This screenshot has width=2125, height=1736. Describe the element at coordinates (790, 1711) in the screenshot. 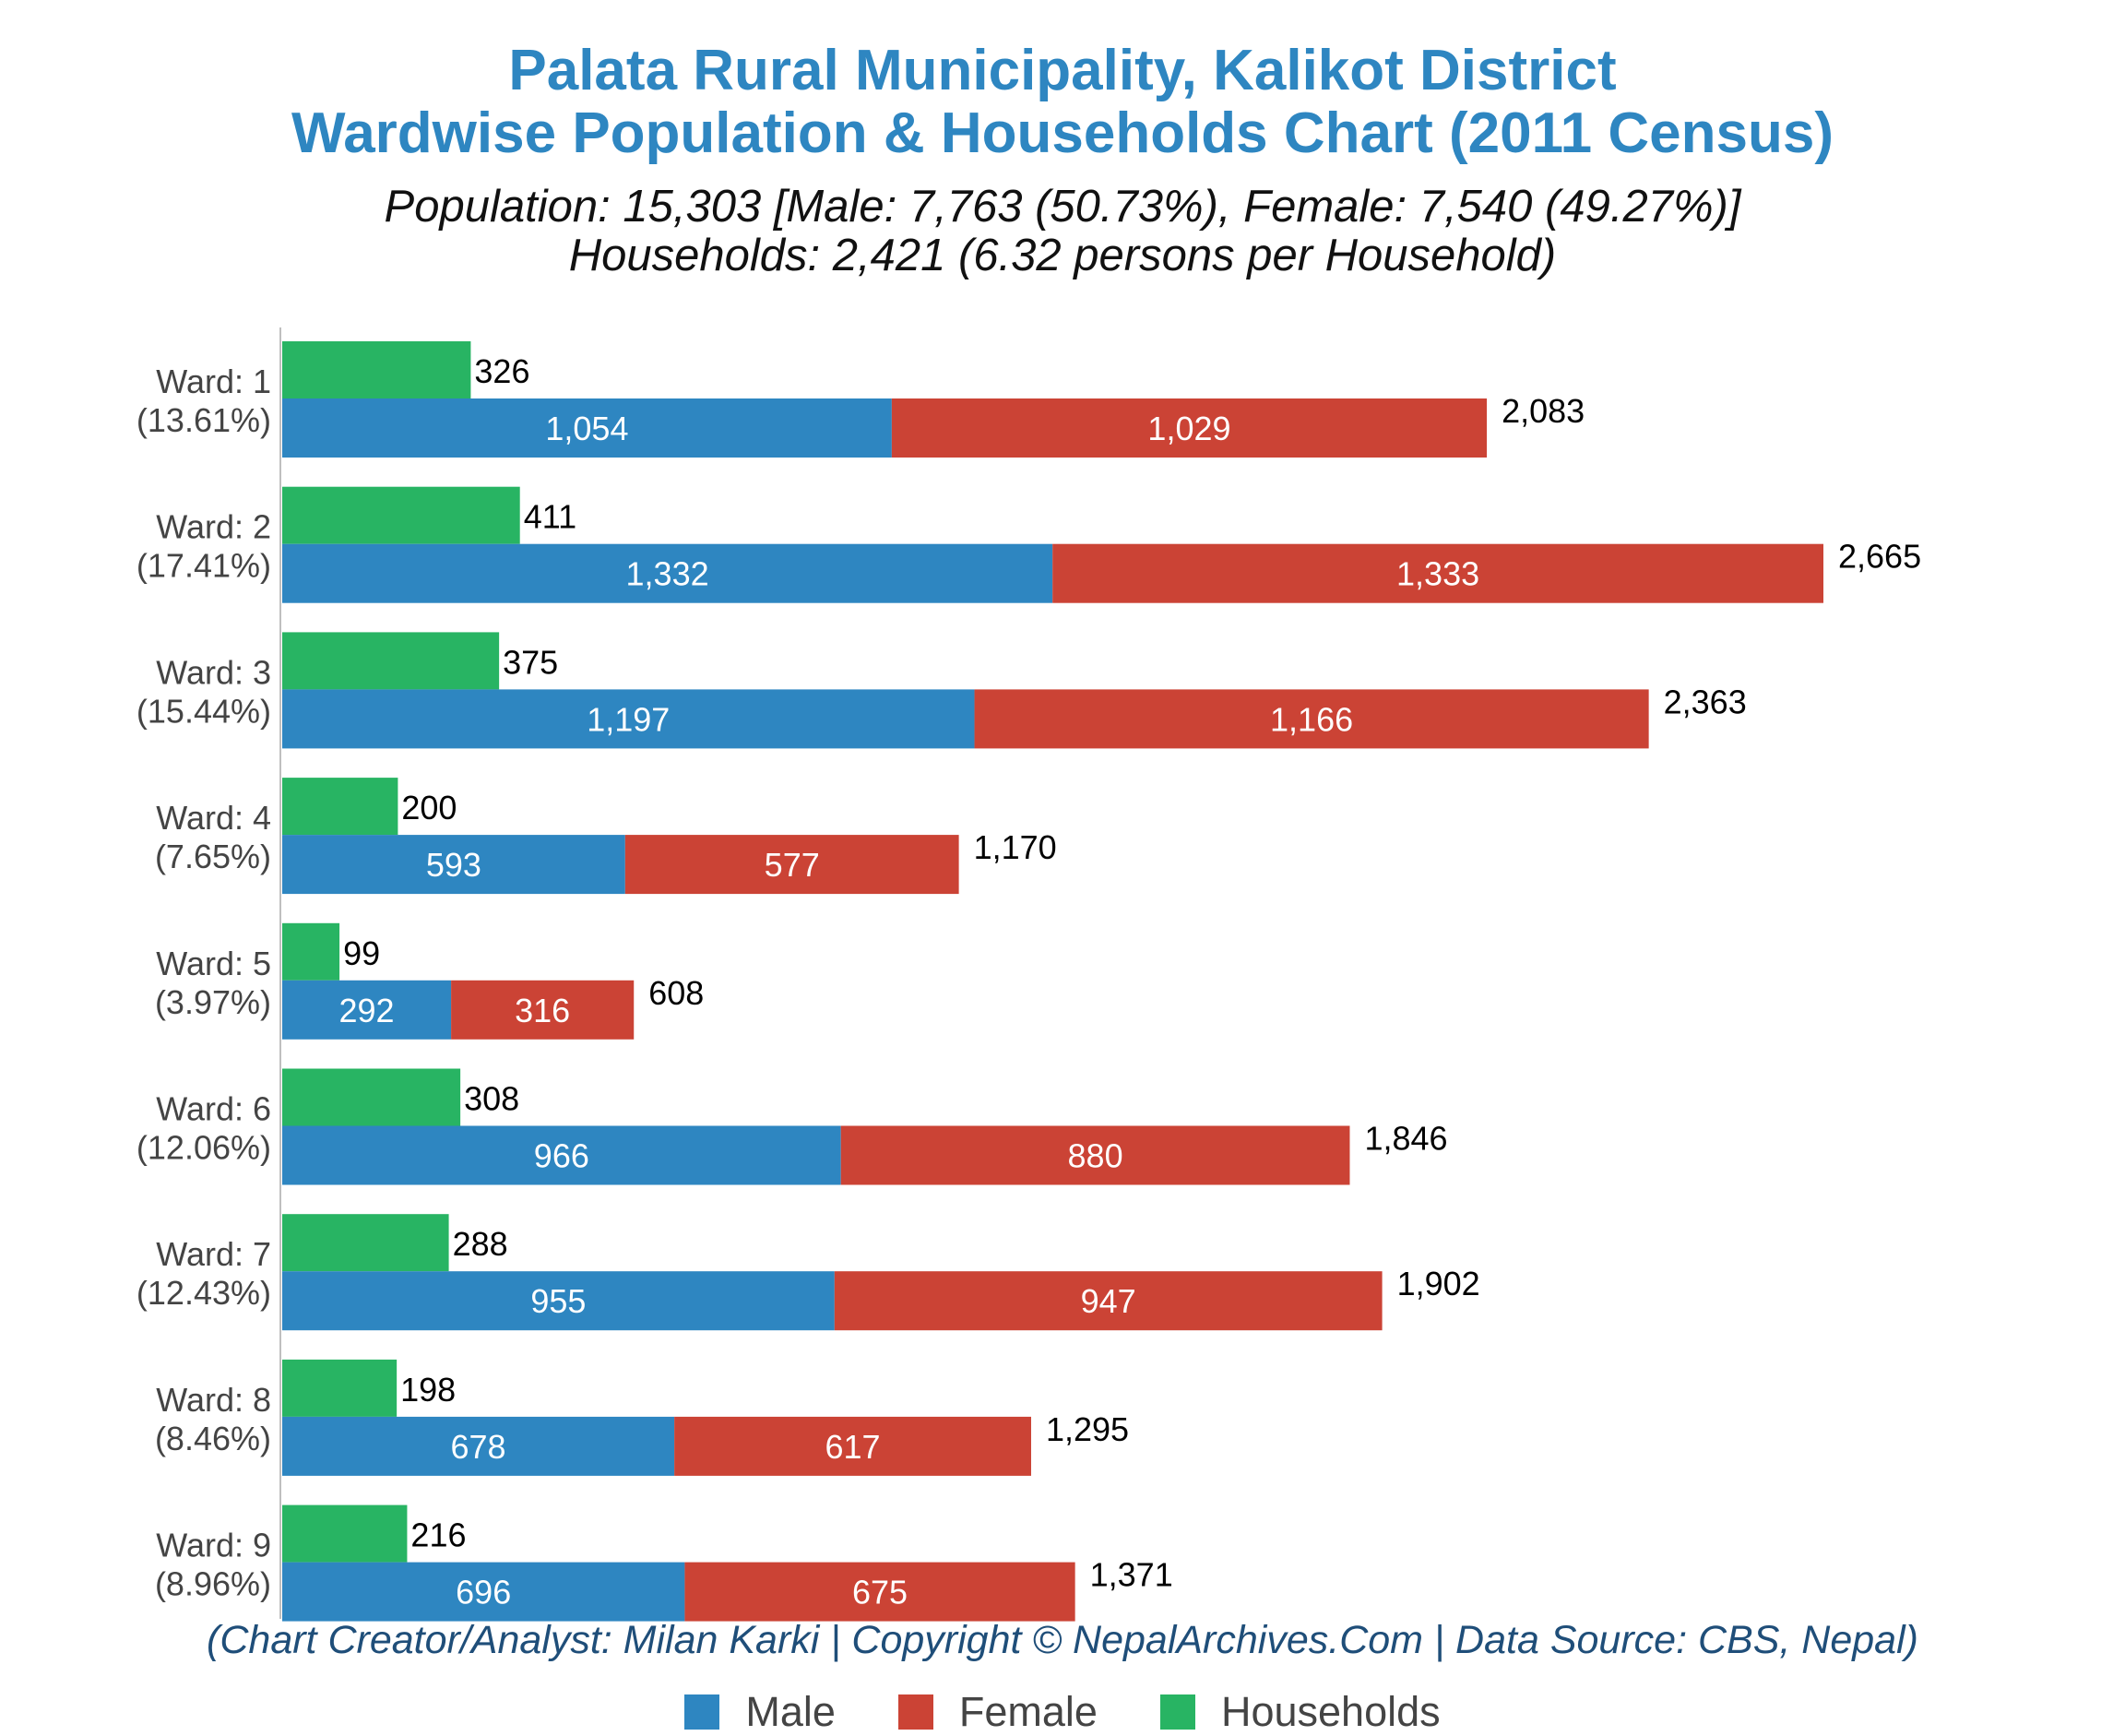

I see `legend-label-male: Male` at that location.